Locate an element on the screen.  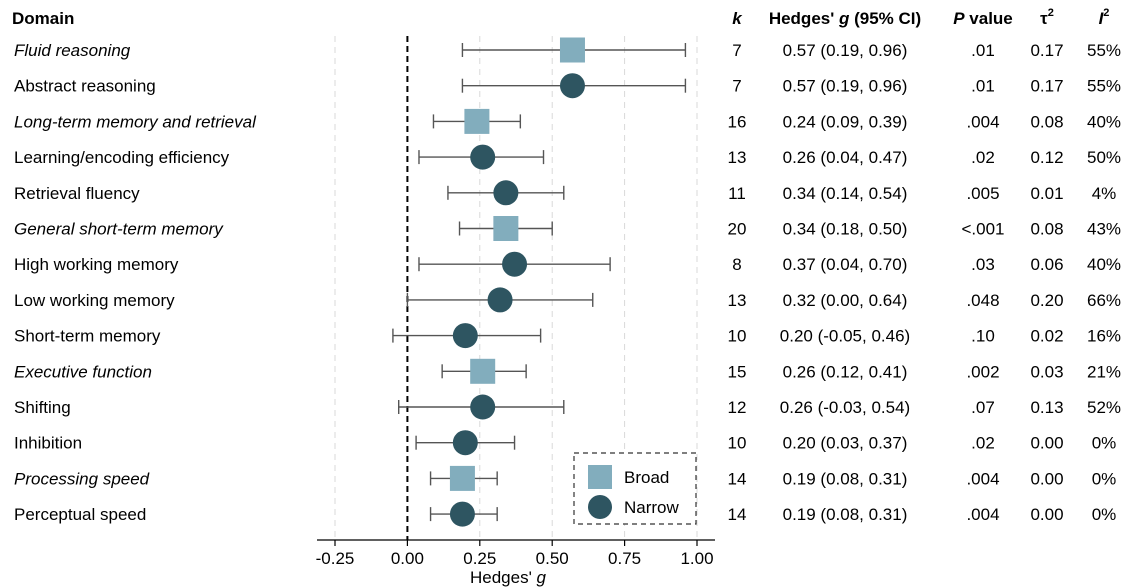
domain-label: Fluid reasoning is located at coordinates (72, 50).